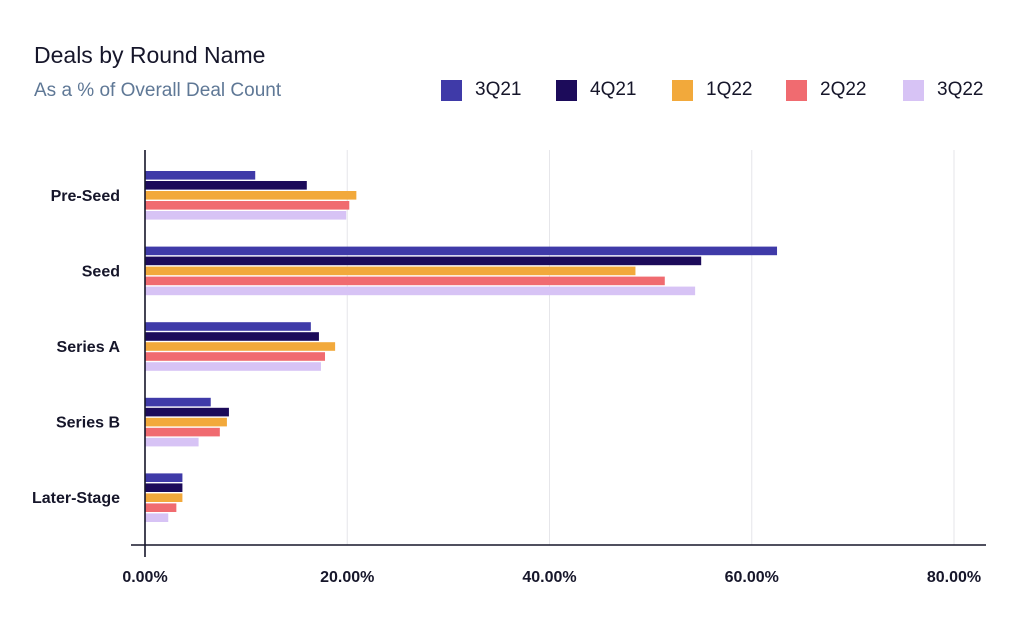 Image resolution: width=1018 pixels, height=639 pixels. I want to click on legend-item-2q22: 2Q22, so click(826, 90).